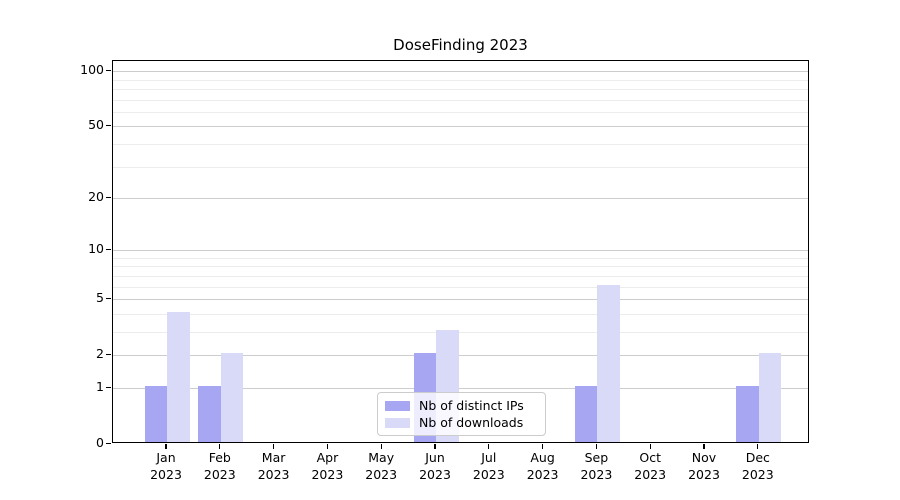  What do you see at coordinates (704, 466) in the screenshot?
I see `x-tick-label: Nov 2023` at bounding box center [704, 466].